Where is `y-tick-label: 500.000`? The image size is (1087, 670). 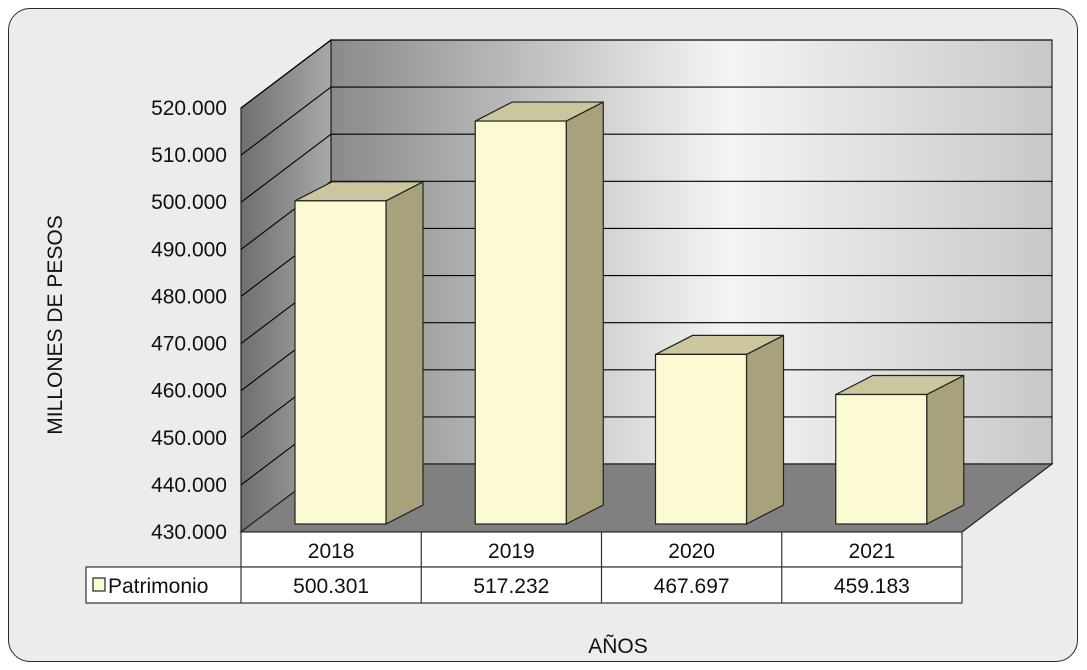
y-tick-label: 500.000 is located at coordinates (189, 202).